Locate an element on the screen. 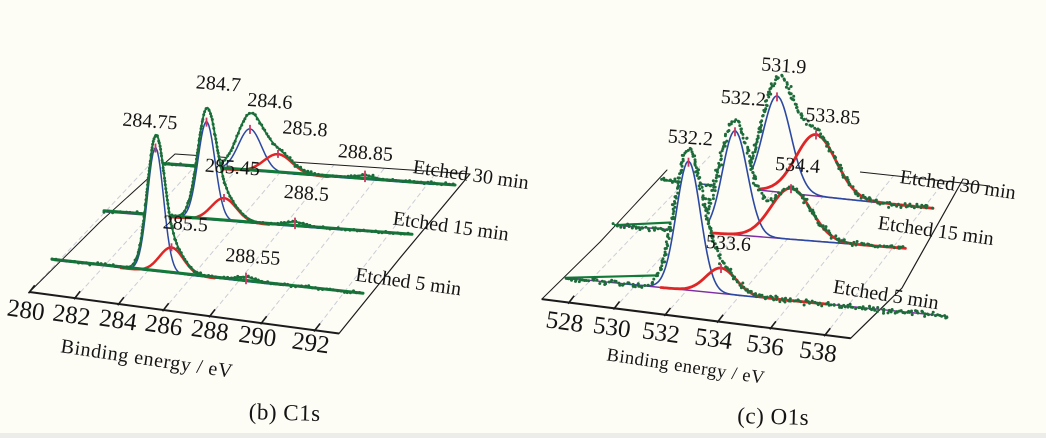 The image size is (1046, 438). svg-text: 284.7 is located at coordinates (218, 83).